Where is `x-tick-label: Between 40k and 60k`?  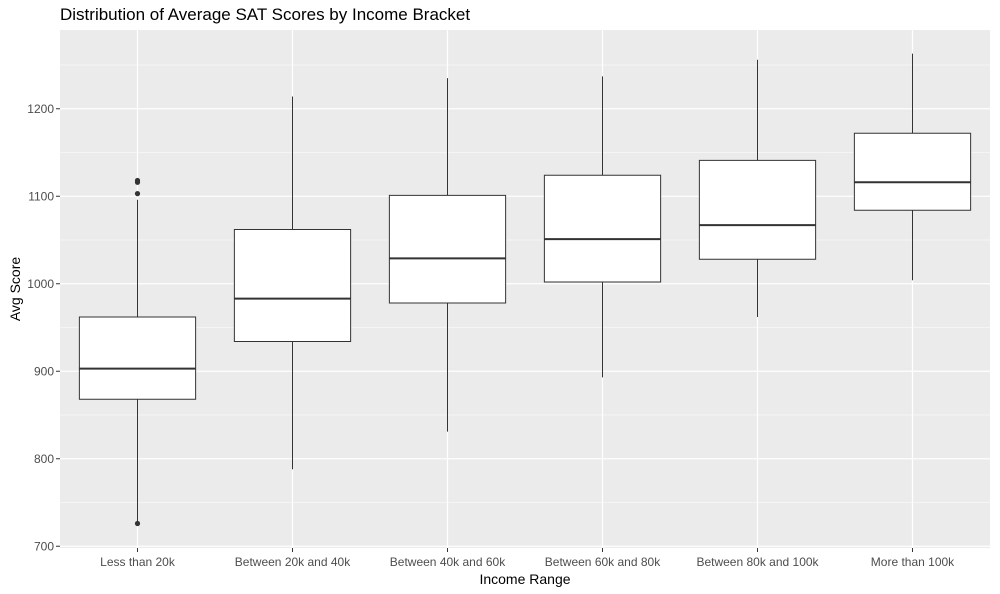
x-tick-label: Between 40k and 60k is located at coordinates (448, 562).